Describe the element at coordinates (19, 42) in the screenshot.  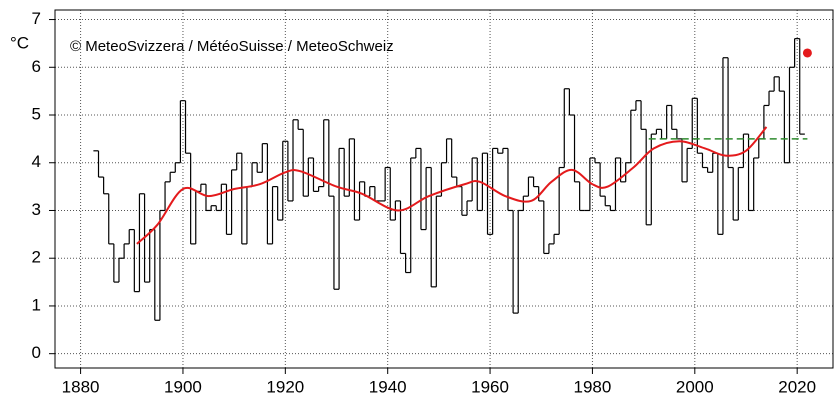
I see `y-axis-label: °C` at that location.